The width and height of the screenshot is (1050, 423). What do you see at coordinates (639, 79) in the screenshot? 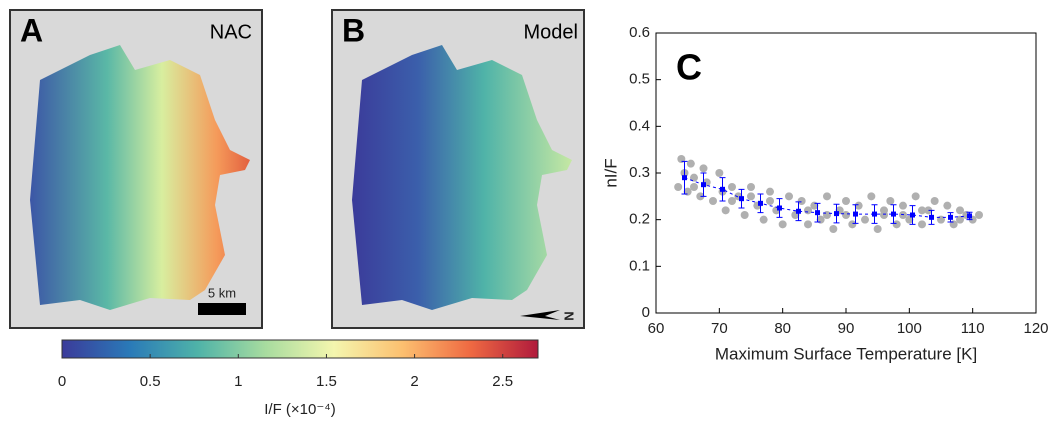
I see `y-tick-label: 0.5` at bounding box center [639, 79].